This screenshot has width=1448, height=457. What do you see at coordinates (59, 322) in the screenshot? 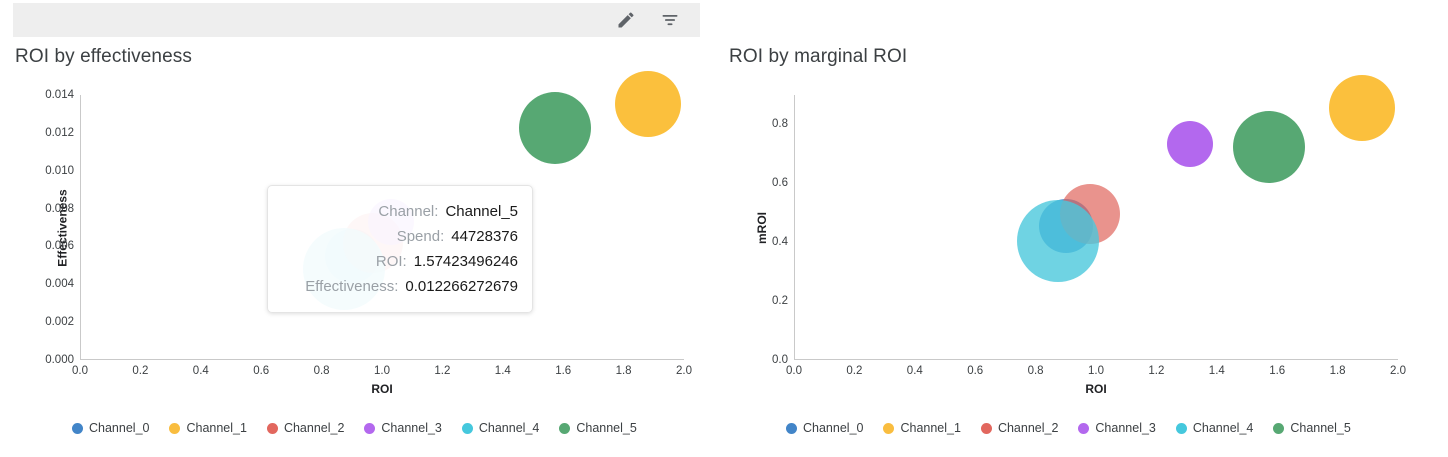
I see `y-axis-tick: 0.002` at bounding box center [59, 322].